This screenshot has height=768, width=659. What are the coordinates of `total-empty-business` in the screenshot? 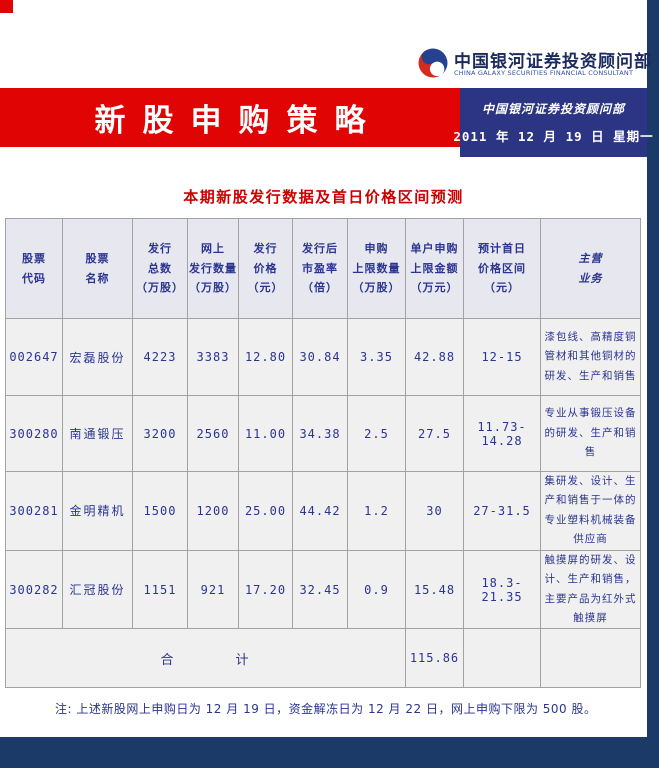 It's located at (590, 658).